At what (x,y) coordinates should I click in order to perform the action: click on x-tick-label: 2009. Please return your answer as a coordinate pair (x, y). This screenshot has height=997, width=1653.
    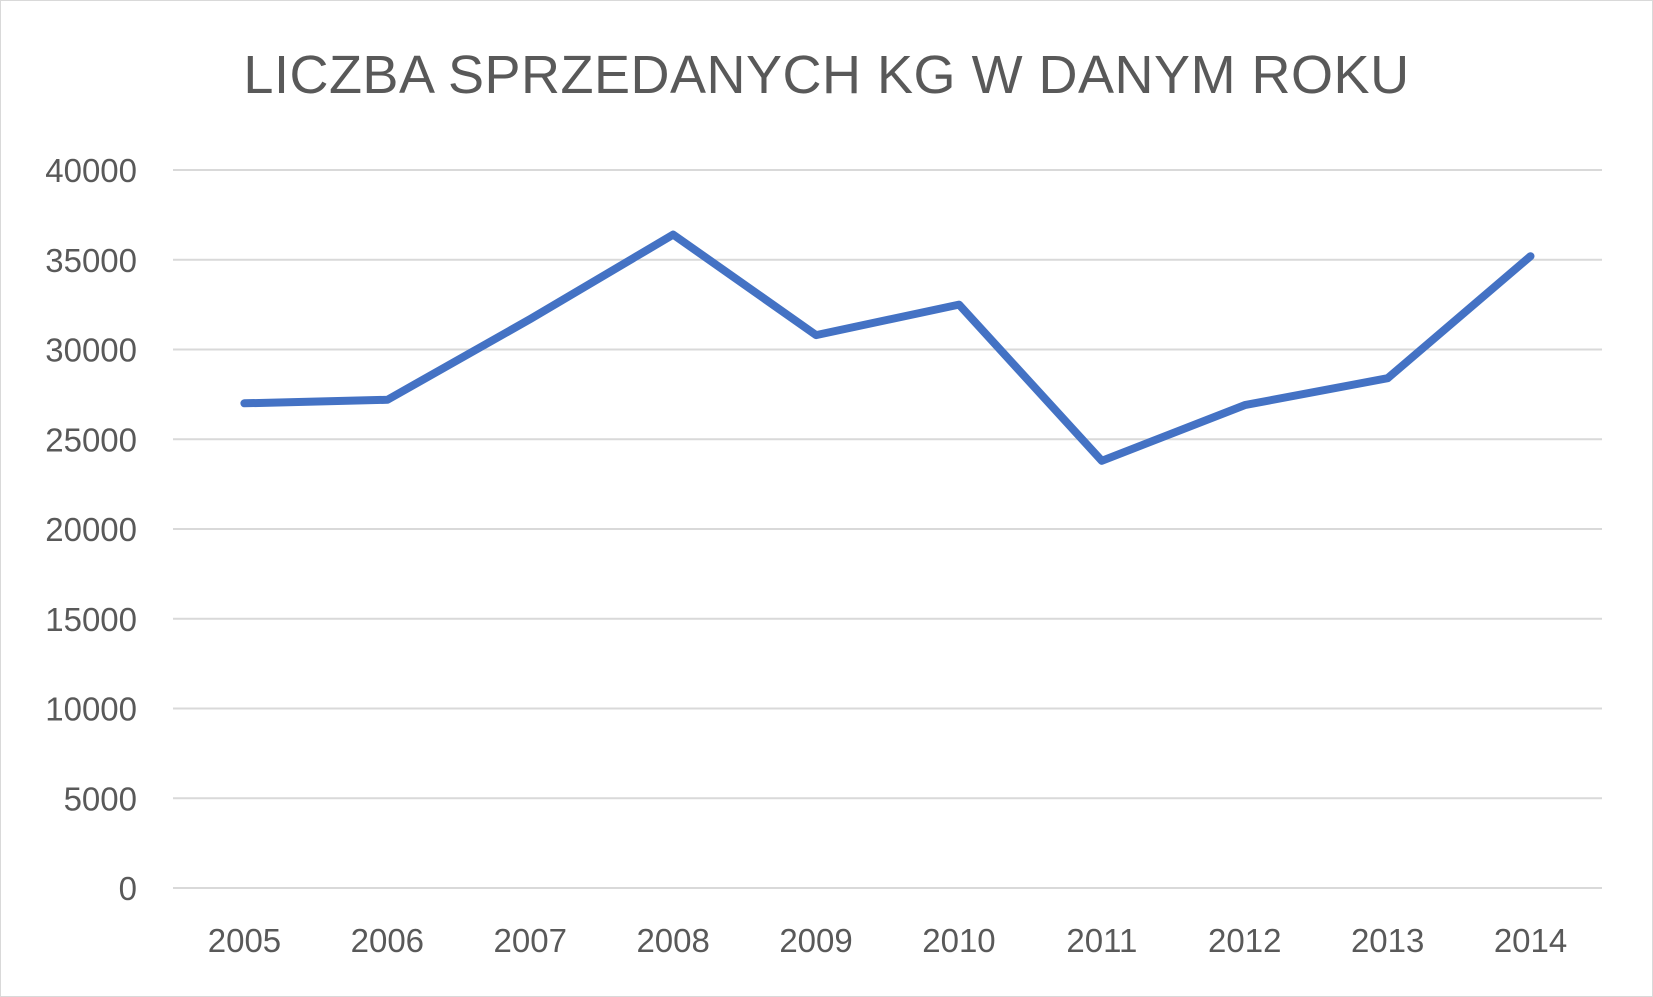
    Looking at the image, I should click on (815, 940).